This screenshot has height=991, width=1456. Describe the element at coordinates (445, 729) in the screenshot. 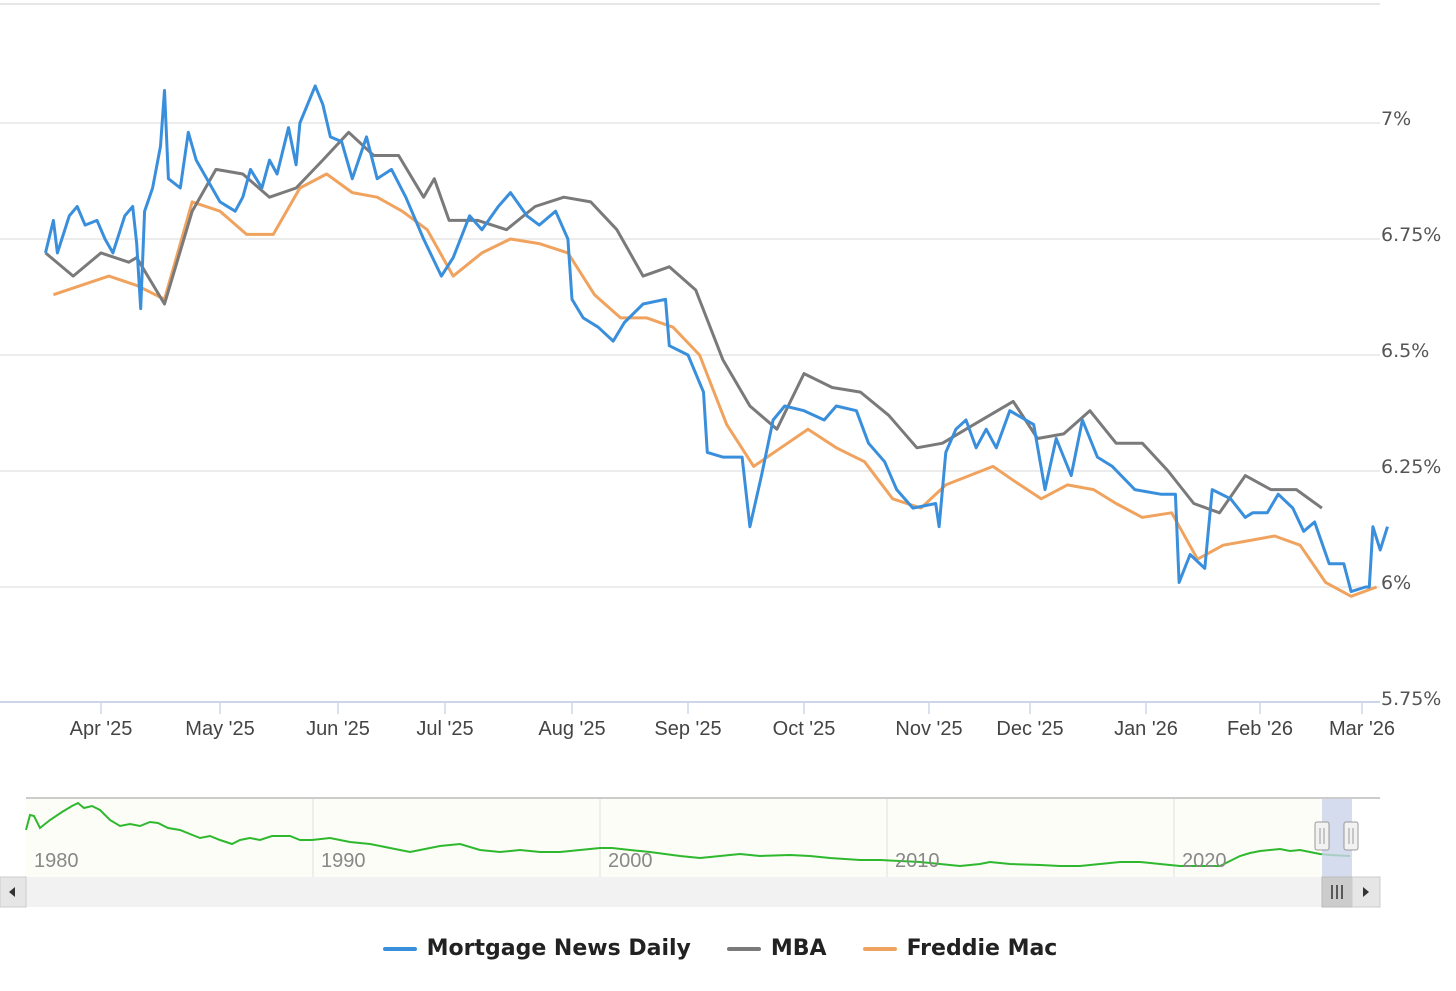

I see `x-axis-label: Jul '25` at that location.